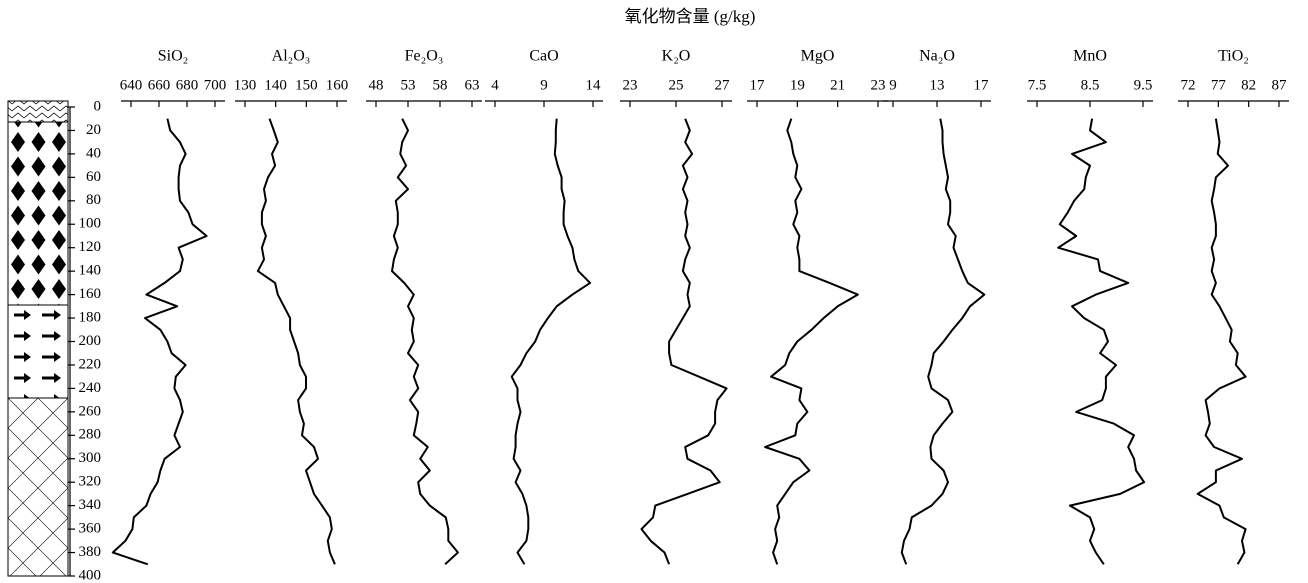 This screenshot has height=583, width=1308. What do you see at coordinates (1090, 56) in the screenshot?
I see `panel-title: MnO` at bounding box center [1090, 56].